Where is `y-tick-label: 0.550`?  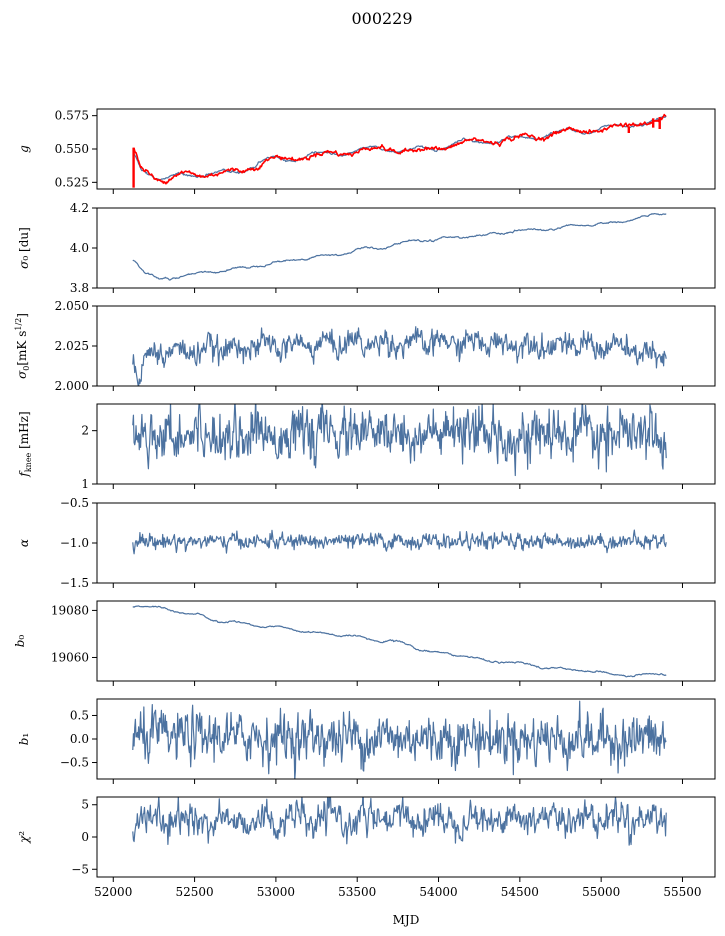 y-tick-label: 0.550 is located at coordinates (72, 149).